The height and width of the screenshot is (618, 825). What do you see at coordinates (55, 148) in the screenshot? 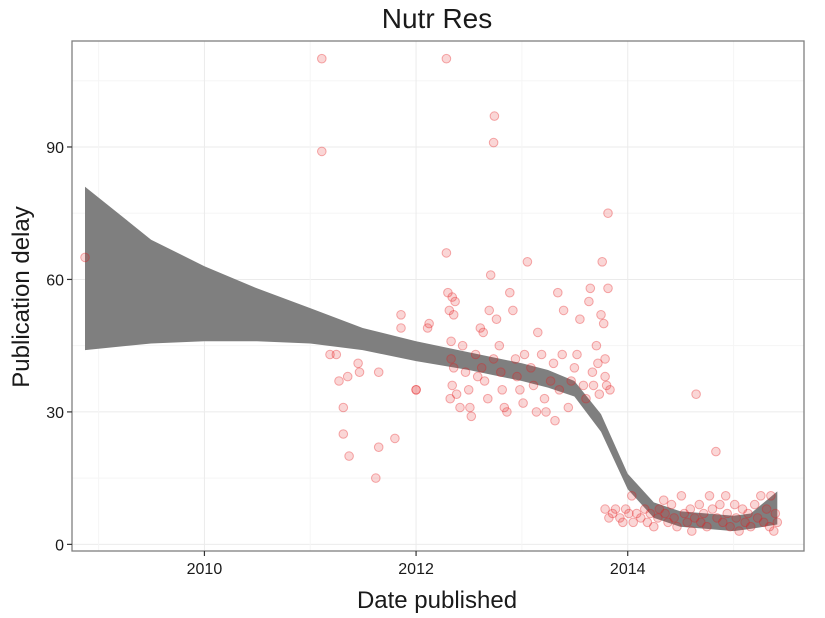
I see `y-tick-label: 90` at bounding box center [55, 148].